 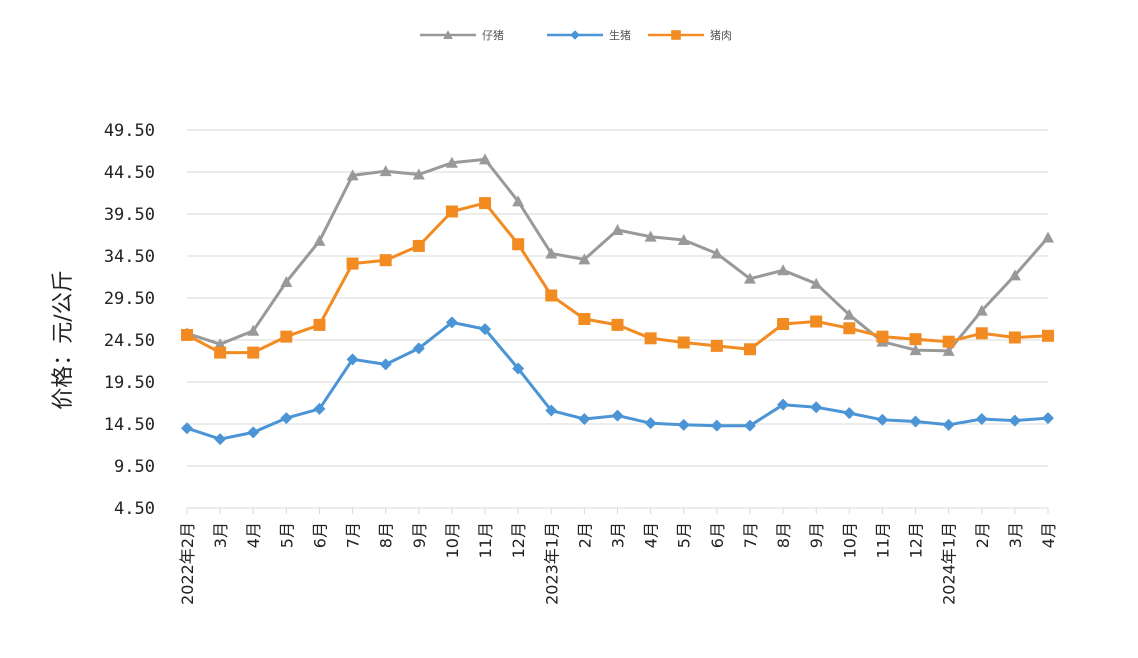 I want to click on legend-item: 猪肉, so click(x=690, y=35).